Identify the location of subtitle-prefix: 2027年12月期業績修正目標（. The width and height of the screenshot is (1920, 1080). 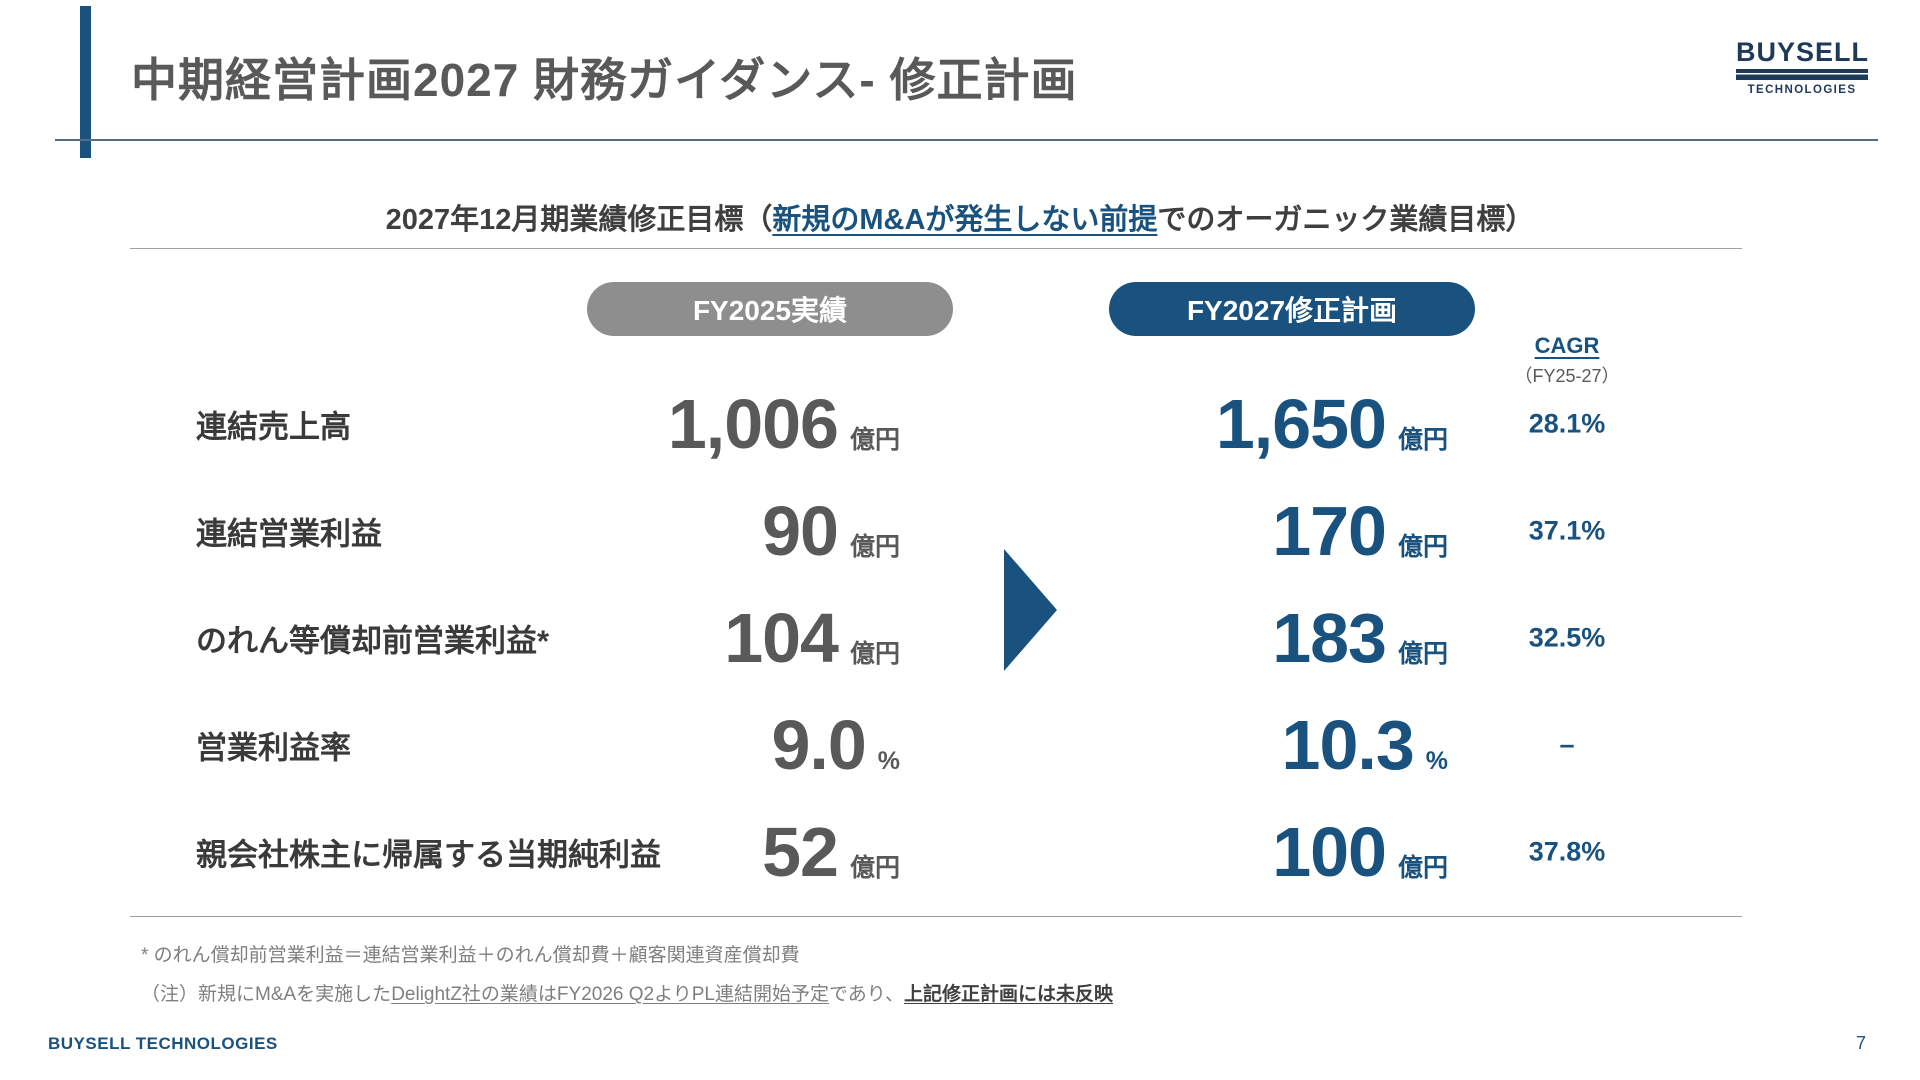
(579, 220).